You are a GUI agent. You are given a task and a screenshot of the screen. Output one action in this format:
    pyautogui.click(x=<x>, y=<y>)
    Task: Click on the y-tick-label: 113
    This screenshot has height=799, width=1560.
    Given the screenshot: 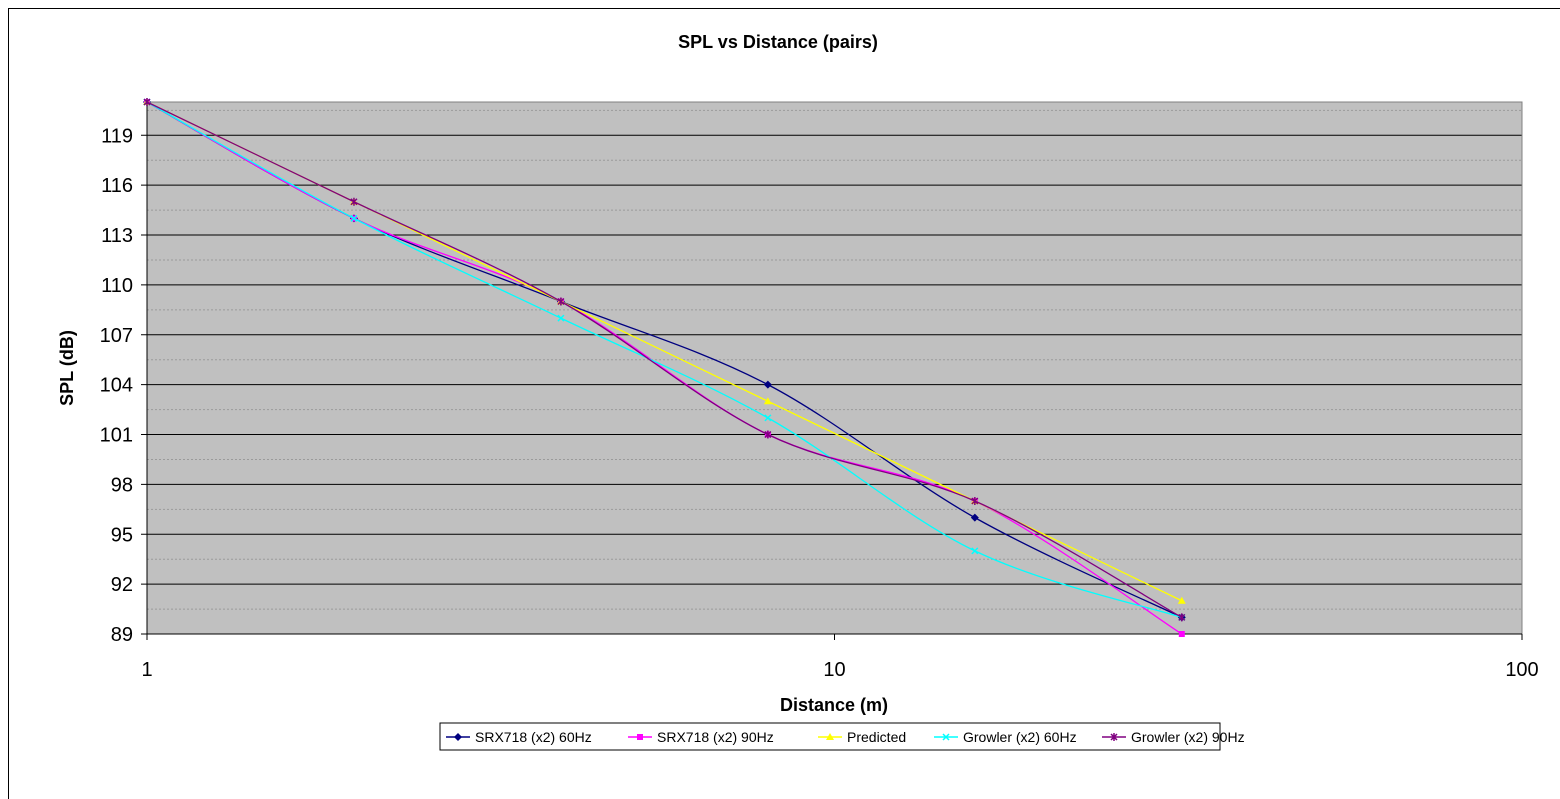 What is the action you would take?
    pyautogui.click(x=117, y=236)
    